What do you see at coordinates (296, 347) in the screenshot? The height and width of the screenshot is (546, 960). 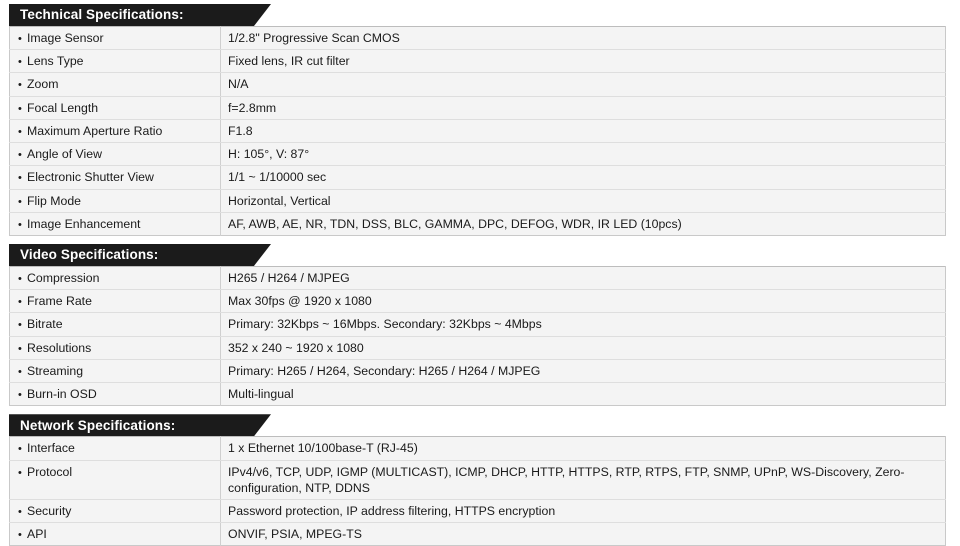 I see `spec-value: 352 x 240 ~ 1920 x 1080` at bounding box center [296, 347].